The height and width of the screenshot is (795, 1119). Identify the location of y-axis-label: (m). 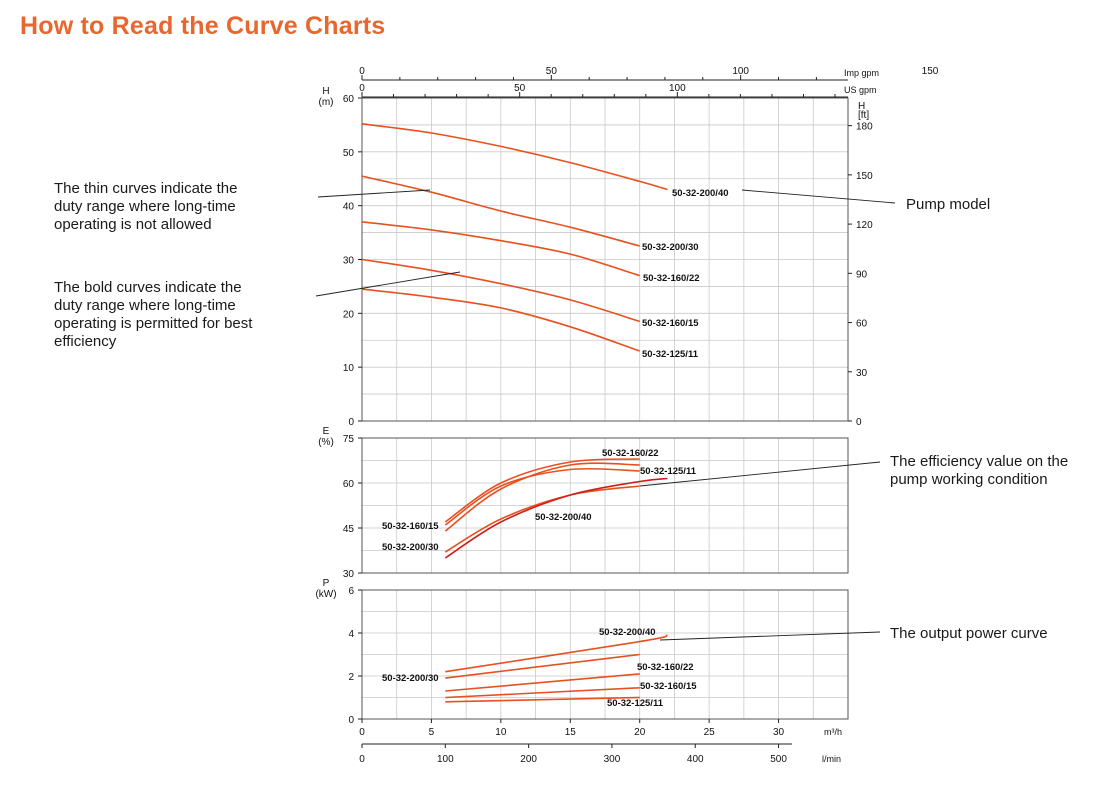
(326, 102).